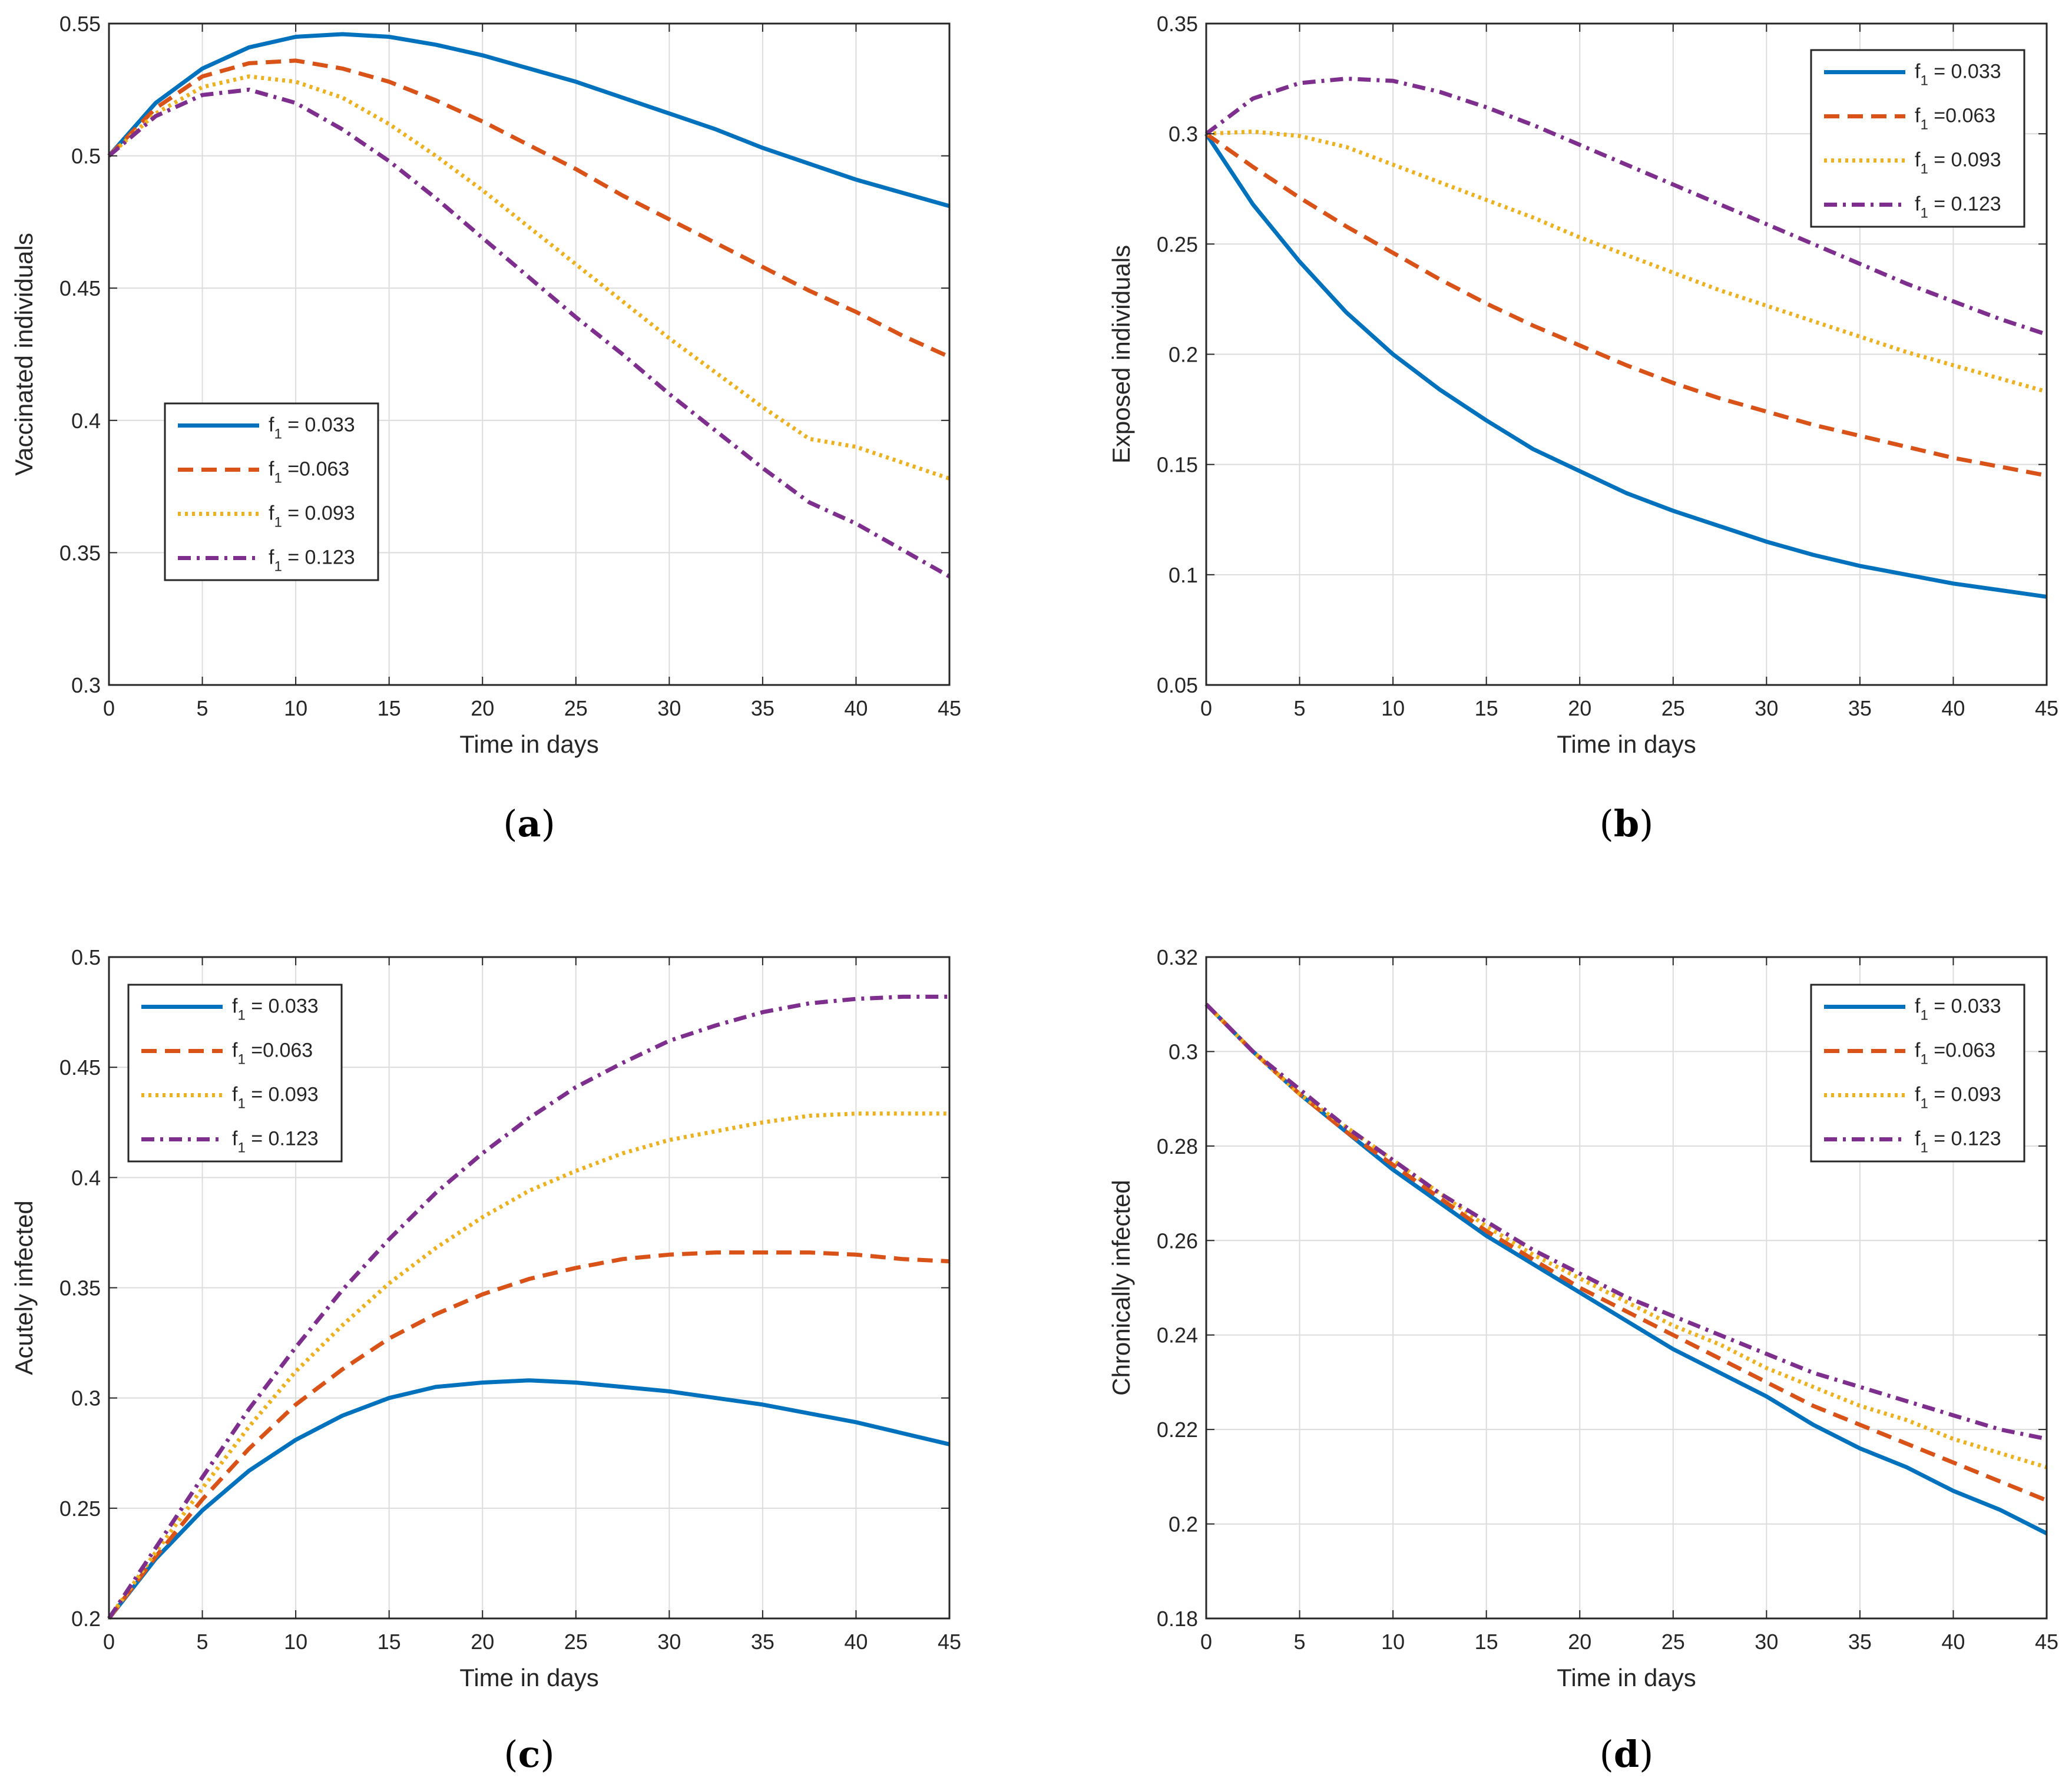 The width and height of the screenshot is (2072, 1781). I want to click on y-tick-label: 0.55, so click(80, 24).